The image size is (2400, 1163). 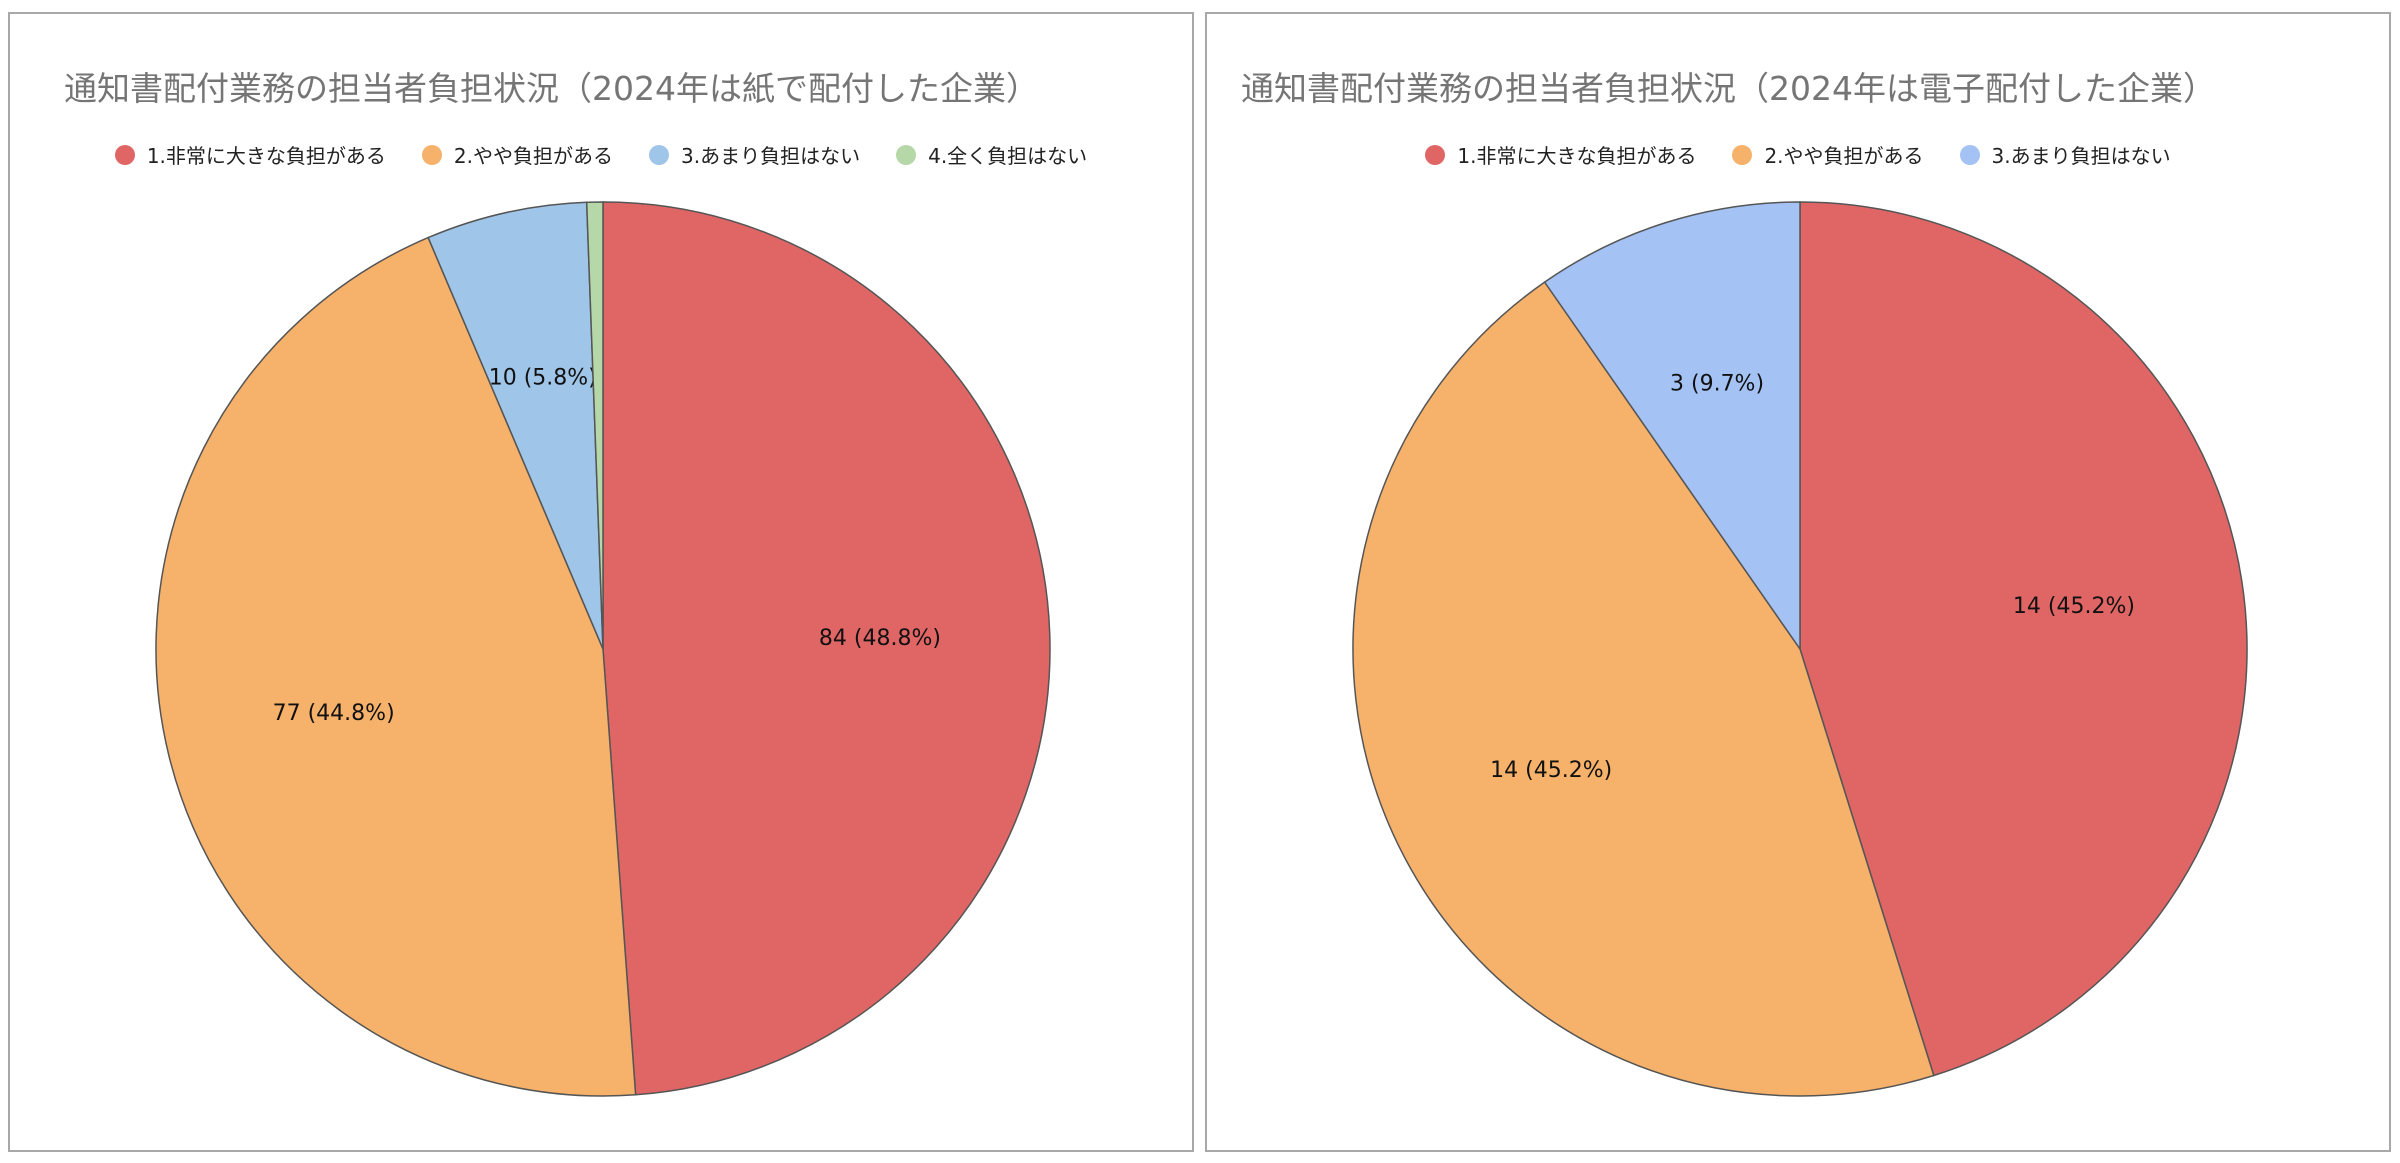 I want to click on legend-label: 4.全く負担はない, so click(x=1008, y=156).